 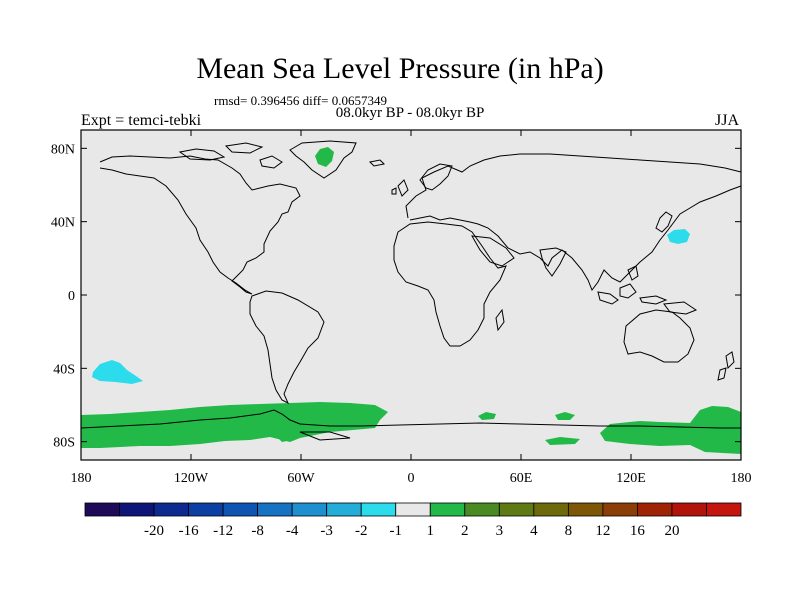 What do you see at coordinates (361, 531) in the screenshot?
I see `colorbar-label: -2` at bounding box center [361, 531].